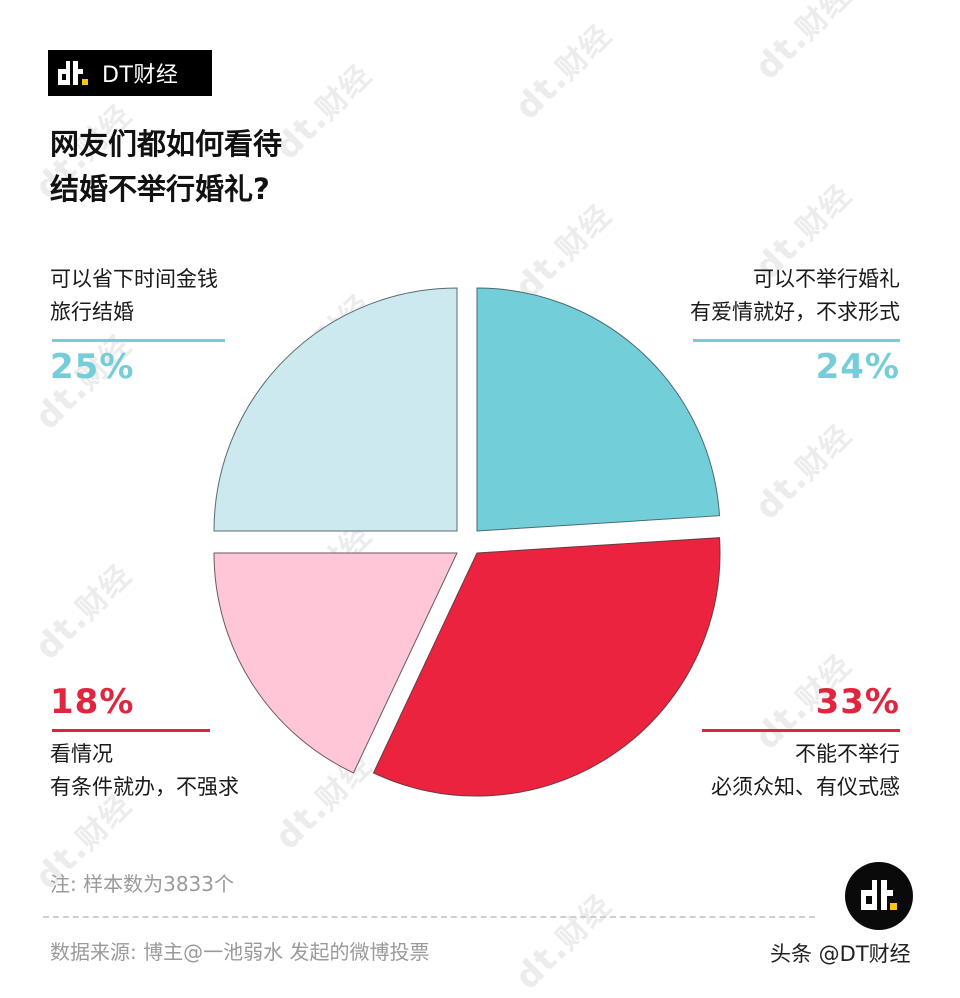 Image resolution: width=960 pixels, height=998 pixels. Describe the element at coordinates (134, 296) in the screenshot. I see `label-no-ceremony-travel: 可以省下时间金钱 旅行结婚` at that location.